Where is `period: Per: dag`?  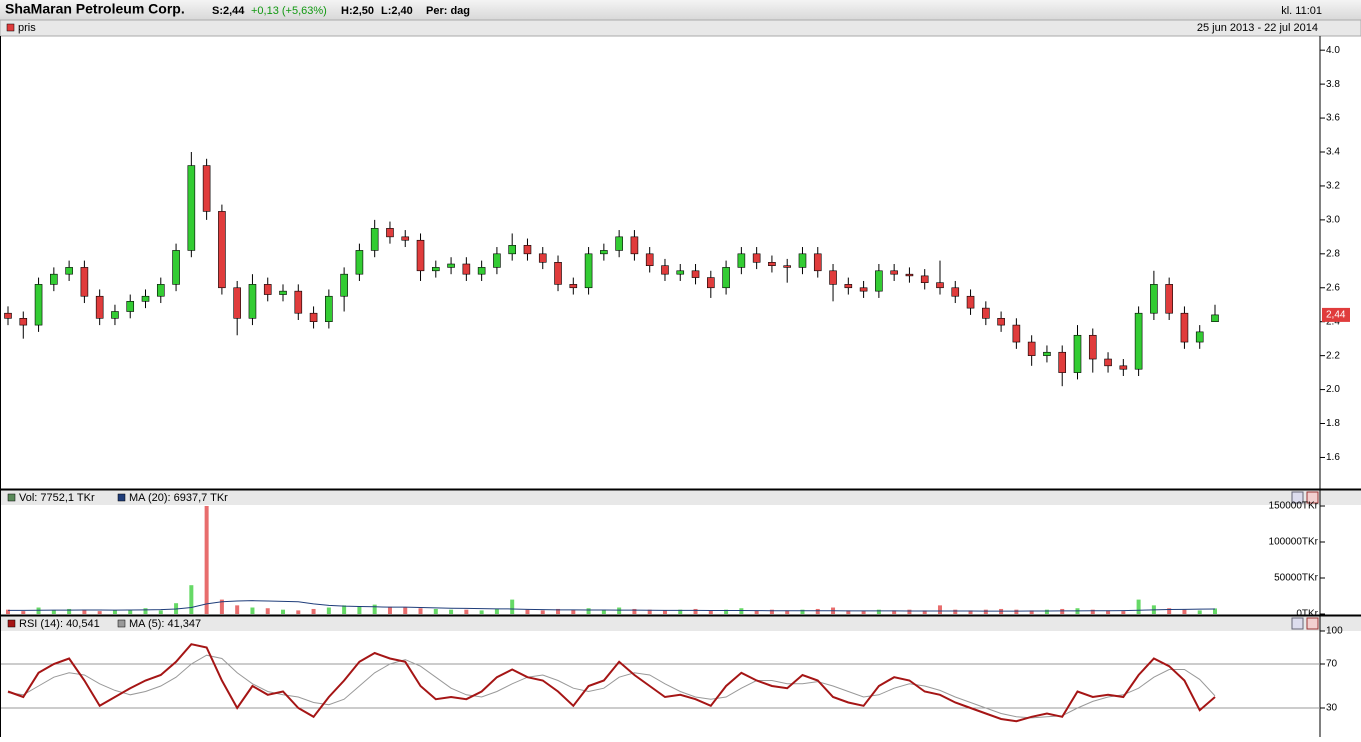
period: Per: dag is located at coordinates (448, 11).